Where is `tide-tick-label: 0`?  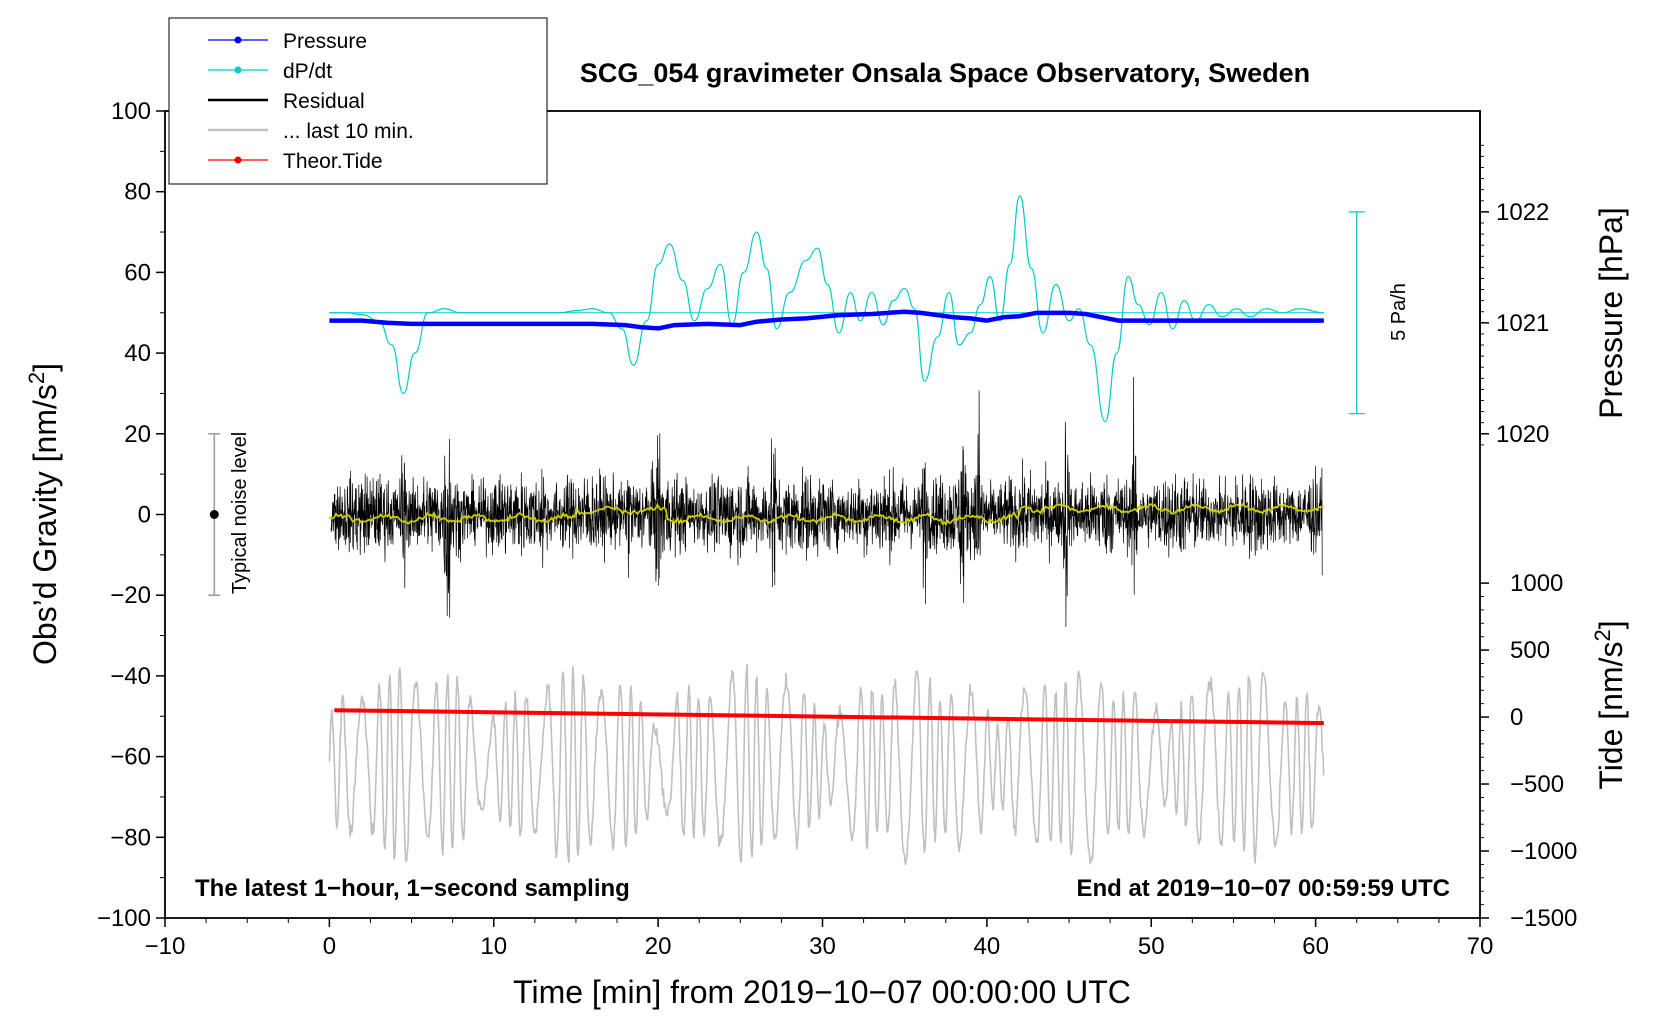 tide-tick-label: 0 is located at coordinates (1516, 717).